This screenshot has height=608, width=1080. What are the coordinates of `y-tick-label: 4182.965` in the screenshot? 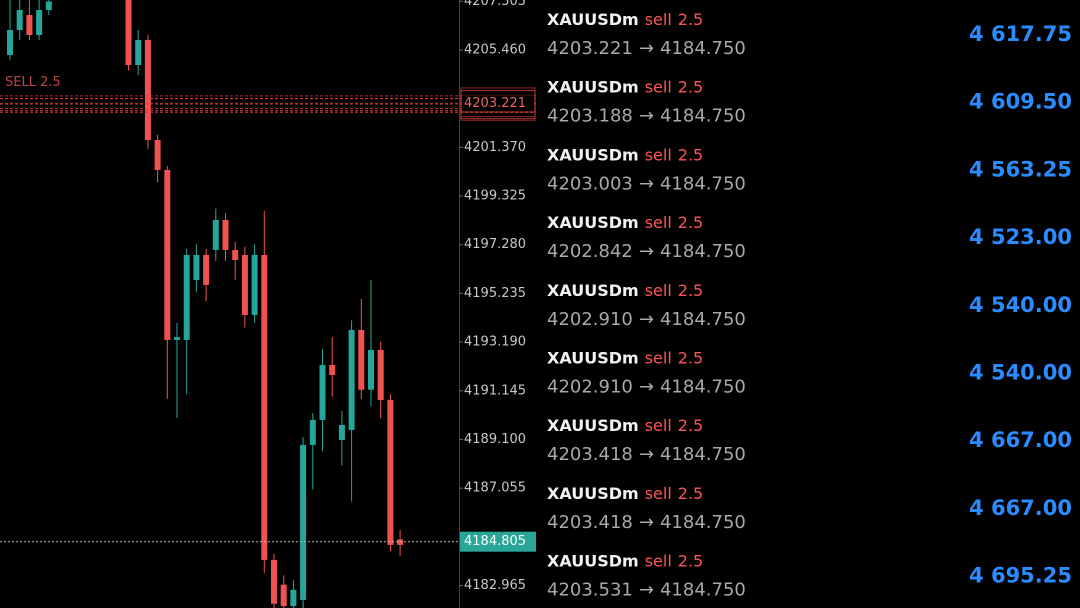 It's located at (495, 585).